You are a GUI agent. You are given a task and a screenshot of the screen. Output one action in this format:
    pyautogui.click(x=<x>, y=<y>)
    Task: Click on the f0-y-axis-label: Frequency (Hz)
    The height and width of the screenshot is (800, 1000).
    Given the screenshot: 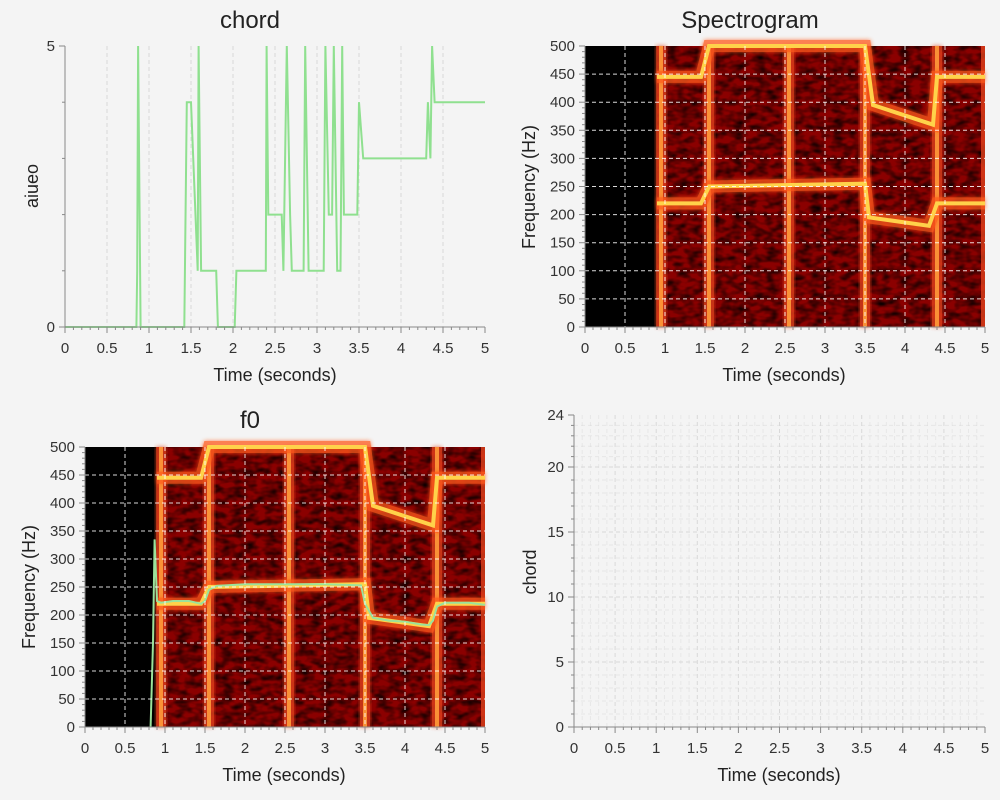 What is the action you would take?
    pyautogui.click(x=29, y=587)
    